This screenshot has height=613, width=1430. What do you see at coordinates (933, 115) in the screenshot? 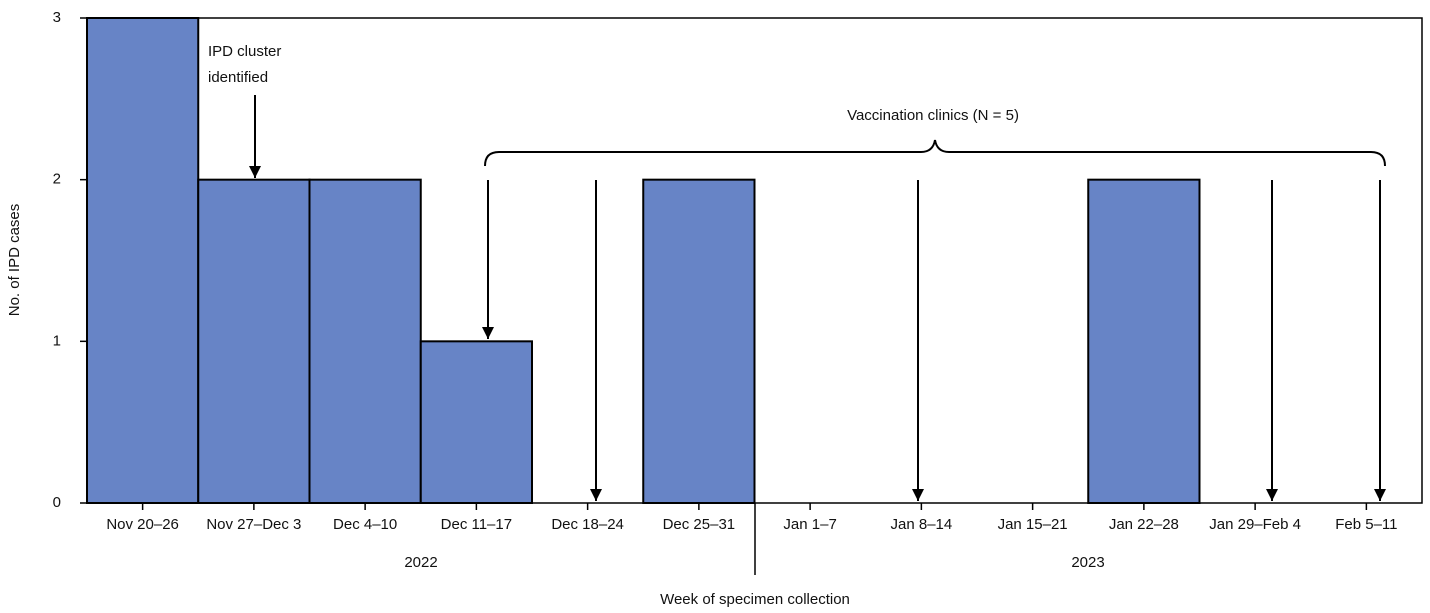
I see `annotation: Vaccination clinics (N = 5)` at bounding box center [933, 115].